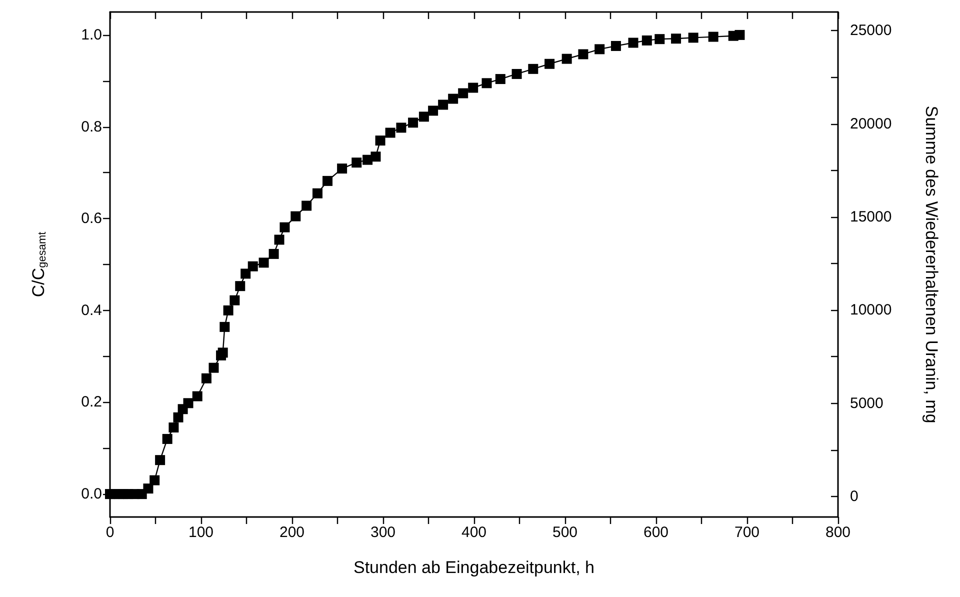 This screenshot has width=960, height=597. Describe the element at coordinates (747, 532) in the screenshot. I see `x-tick-label: 700` at that location.